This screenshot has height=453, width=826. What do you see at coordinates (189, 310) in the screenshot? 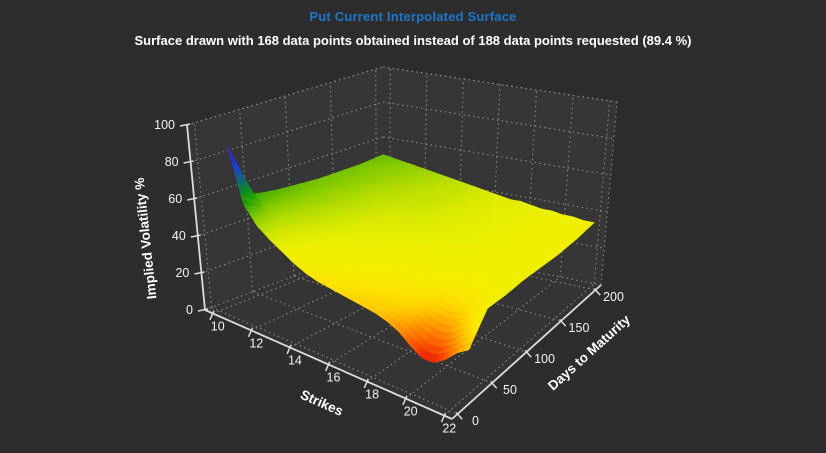
I see `z-axis-tick-label: 0` at bounding box center [189, 310].